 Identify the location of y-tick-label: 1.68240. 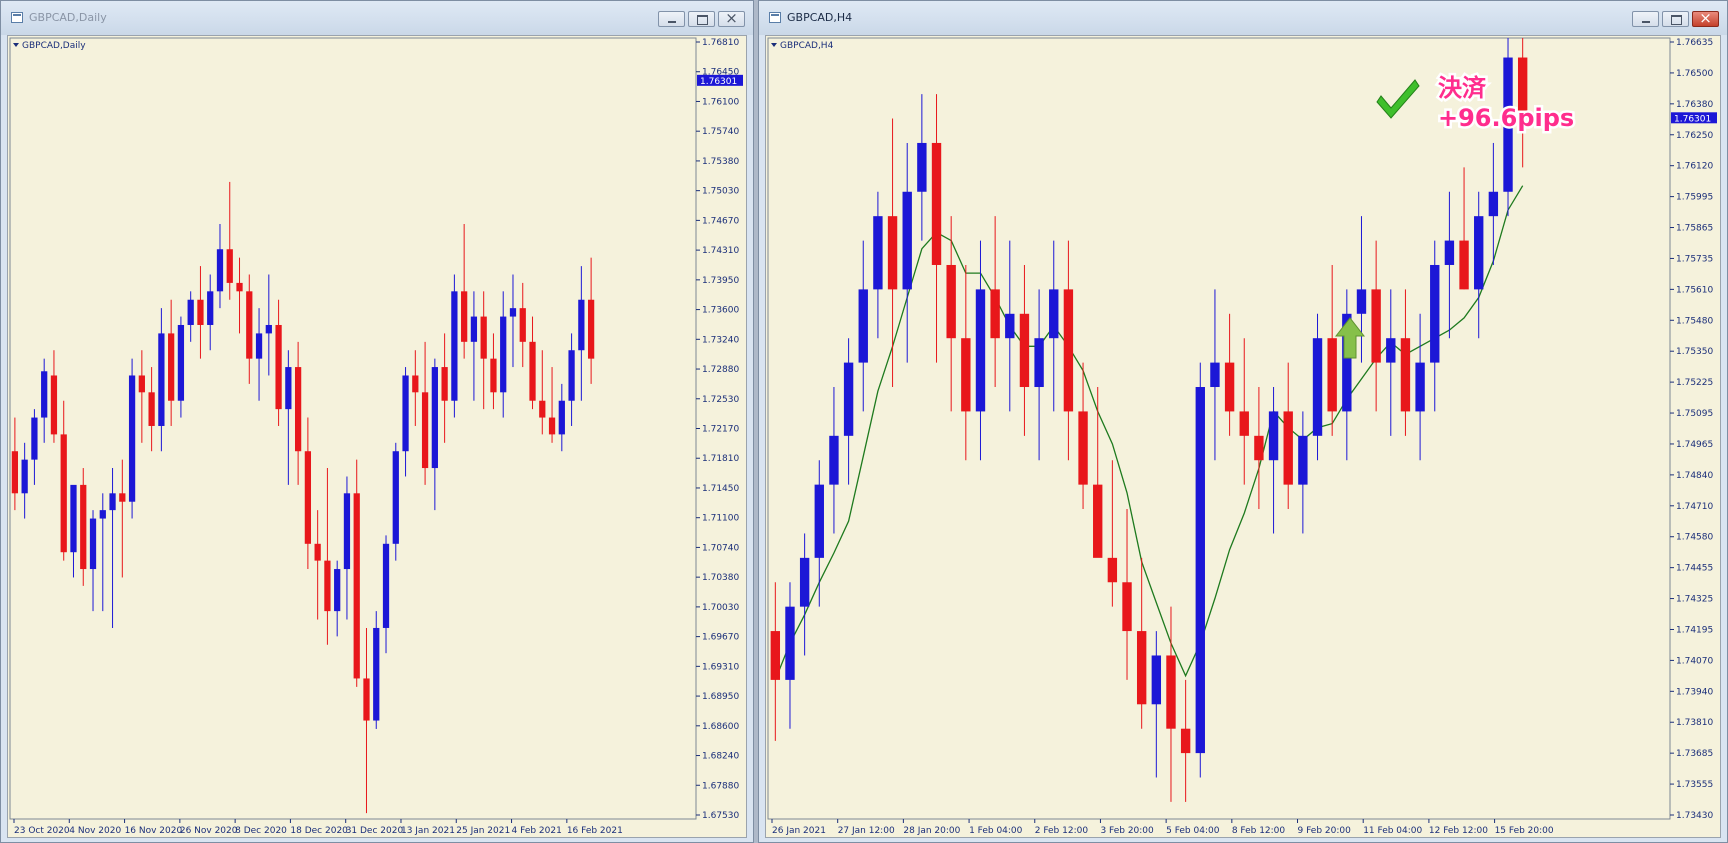
(720, 757).